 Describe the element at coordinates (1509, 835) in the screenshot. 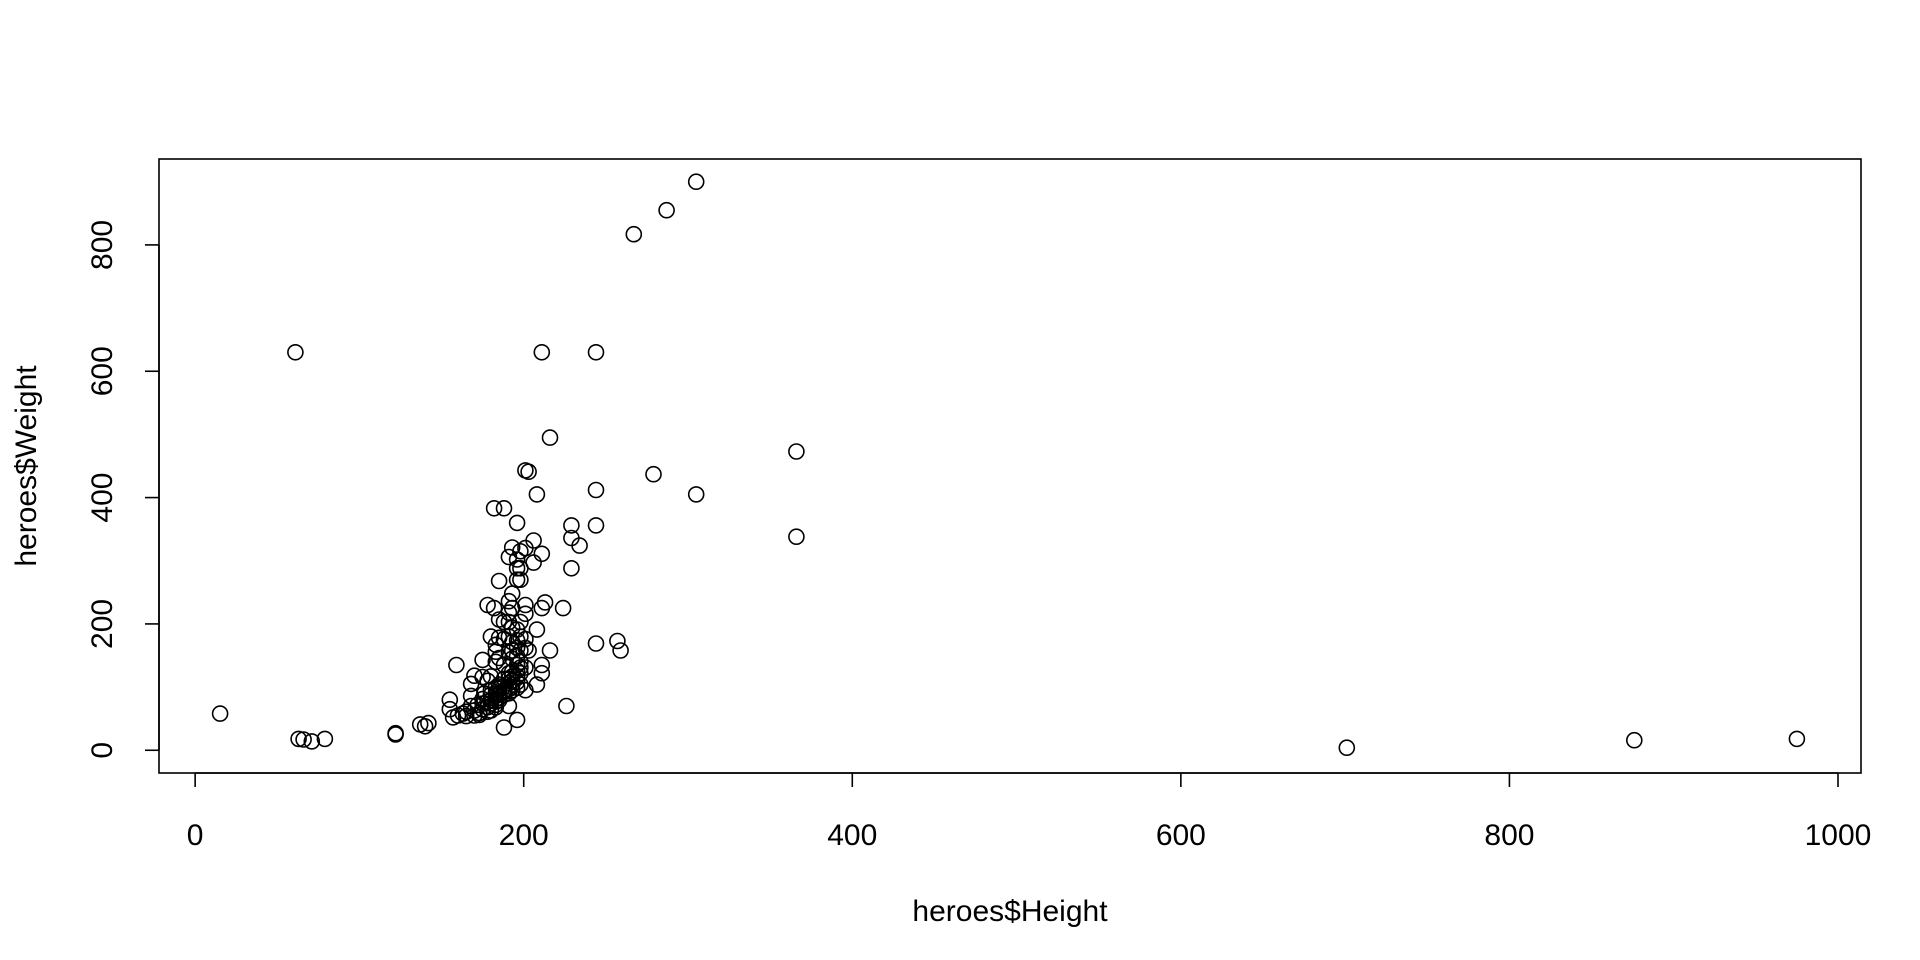

I see `x-tick-label: 800` at that location.